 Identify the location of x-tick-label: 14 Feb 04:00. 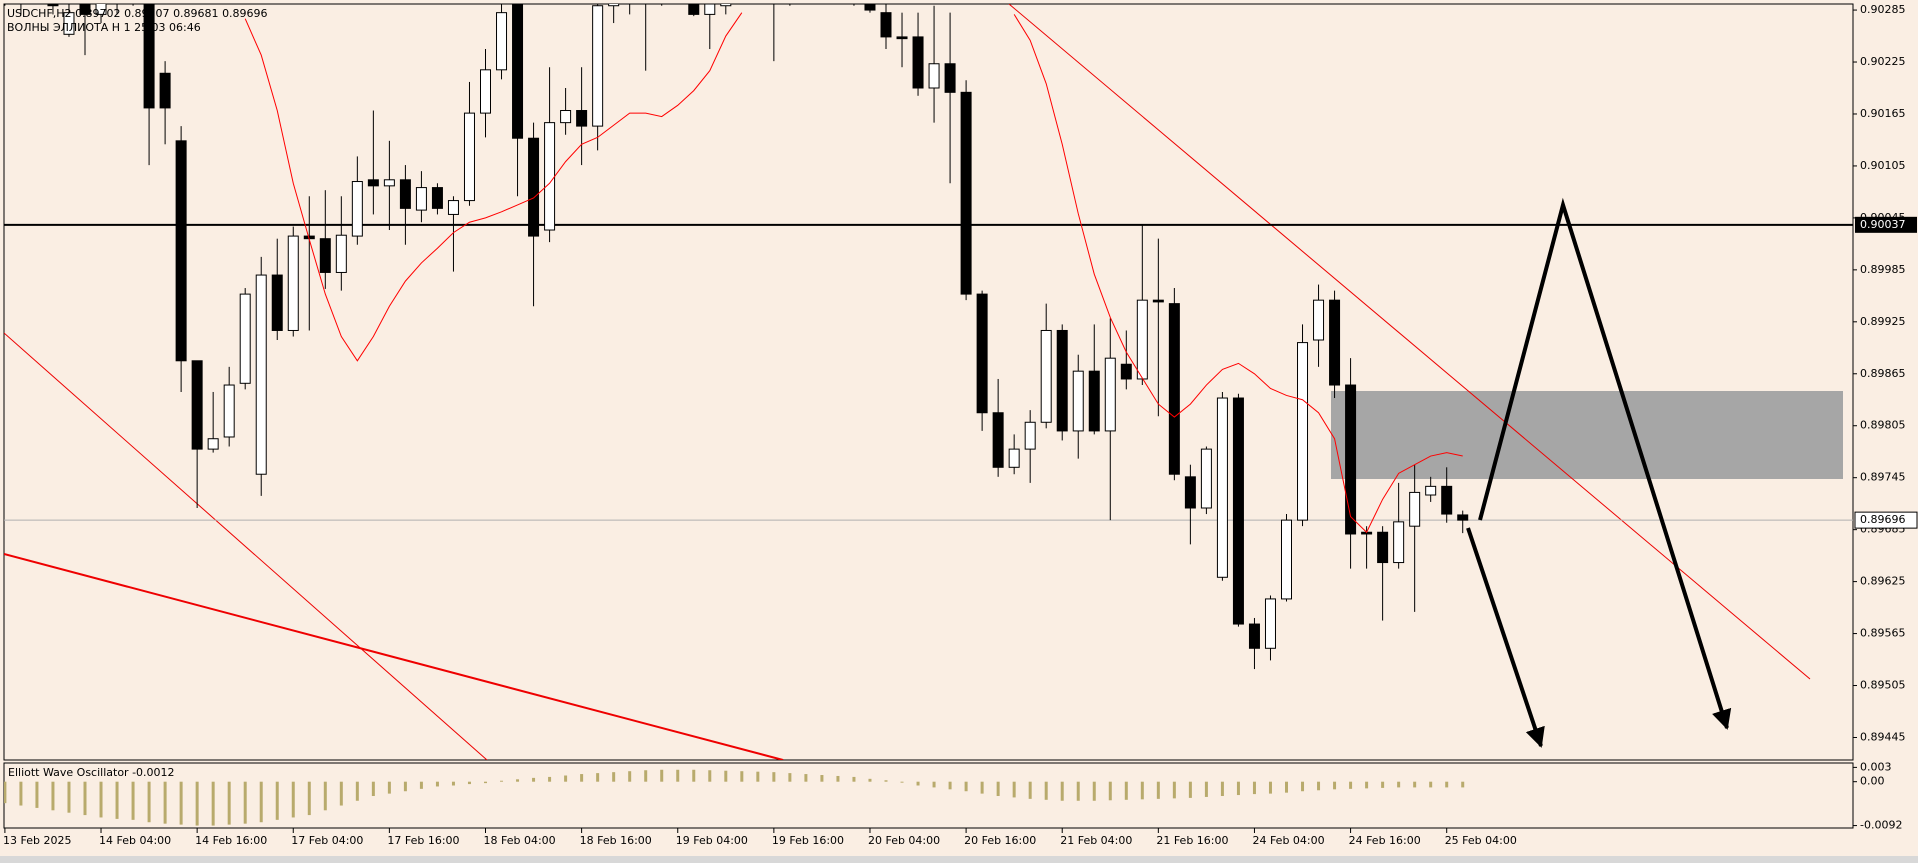
(135, 840).